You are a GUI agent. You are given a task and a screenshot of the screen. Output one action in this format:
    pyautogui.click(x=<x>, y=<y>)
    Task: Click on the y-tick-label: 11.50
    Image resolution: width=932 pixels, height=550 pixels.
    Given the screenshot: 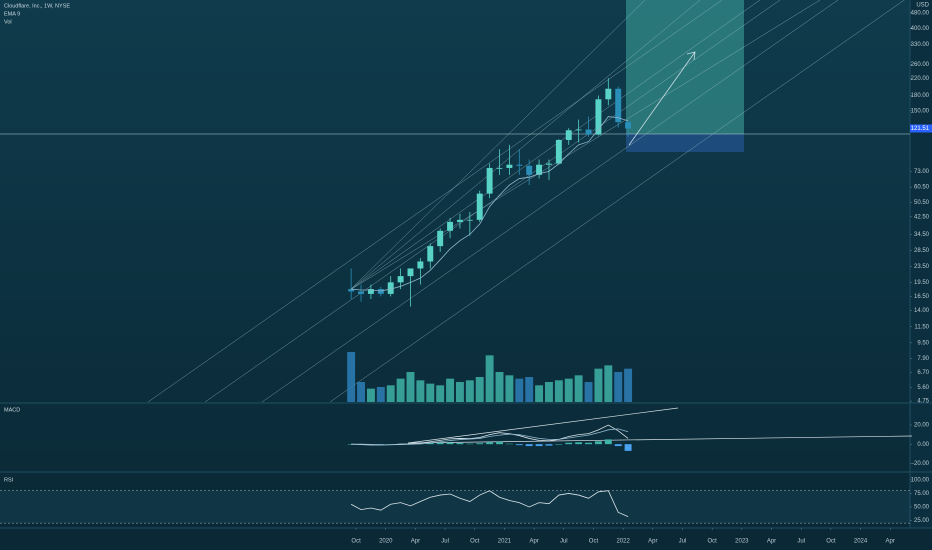 What is the action you would take?
    pyautogui.click(x=921, y=327)
    